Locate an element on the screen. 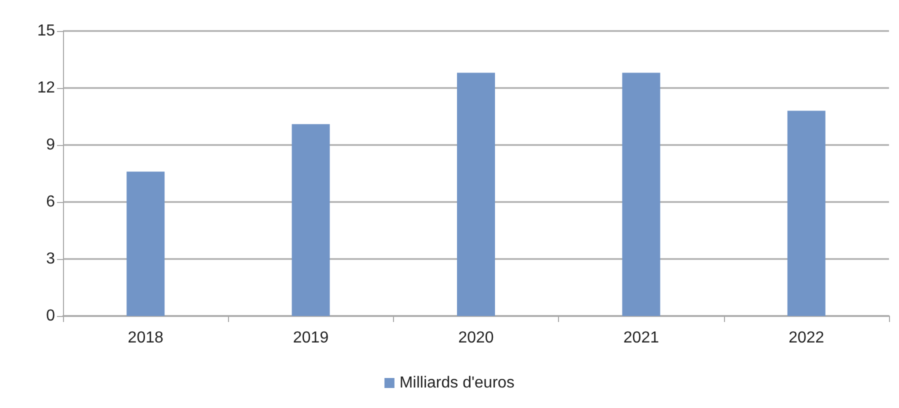 The width and height of the screenshot is (899, 408). x-tick-label: 2020 is located at coordinates (476, 338).